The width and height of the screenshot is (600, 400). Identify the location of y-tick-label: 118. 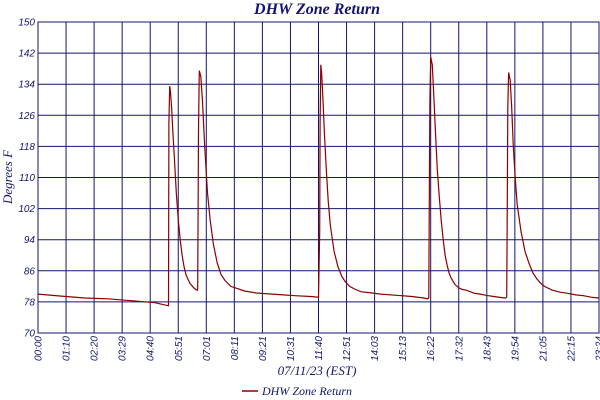
(27, 147).